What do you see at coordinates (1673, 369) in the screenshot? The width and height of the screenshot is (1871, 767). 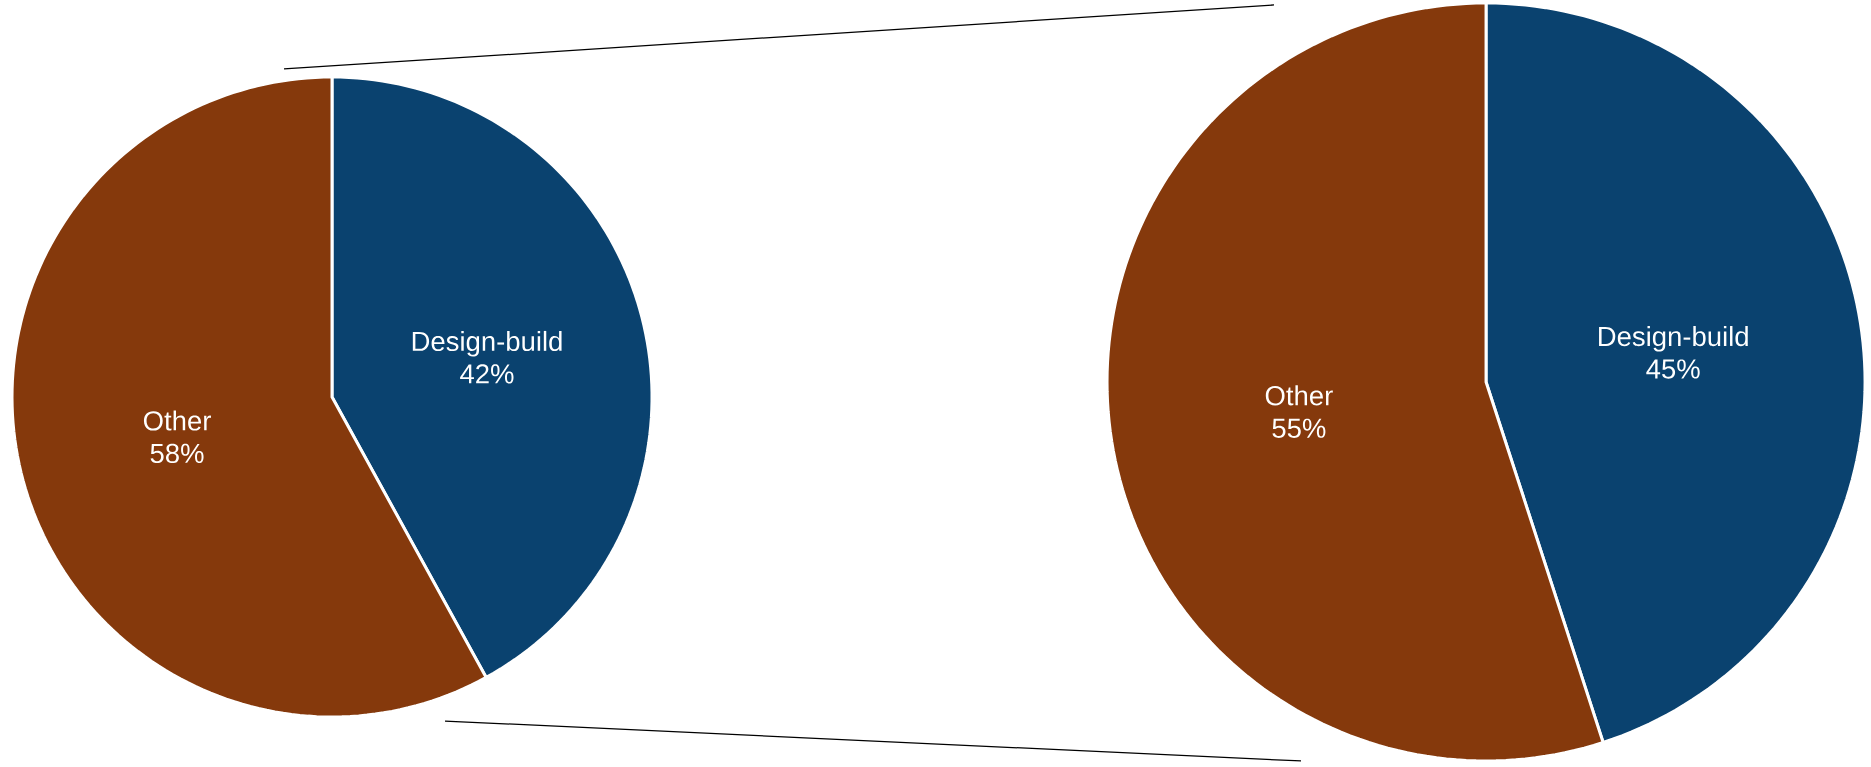 I see `data-label: 45%` at bounding box center [1673, 369].